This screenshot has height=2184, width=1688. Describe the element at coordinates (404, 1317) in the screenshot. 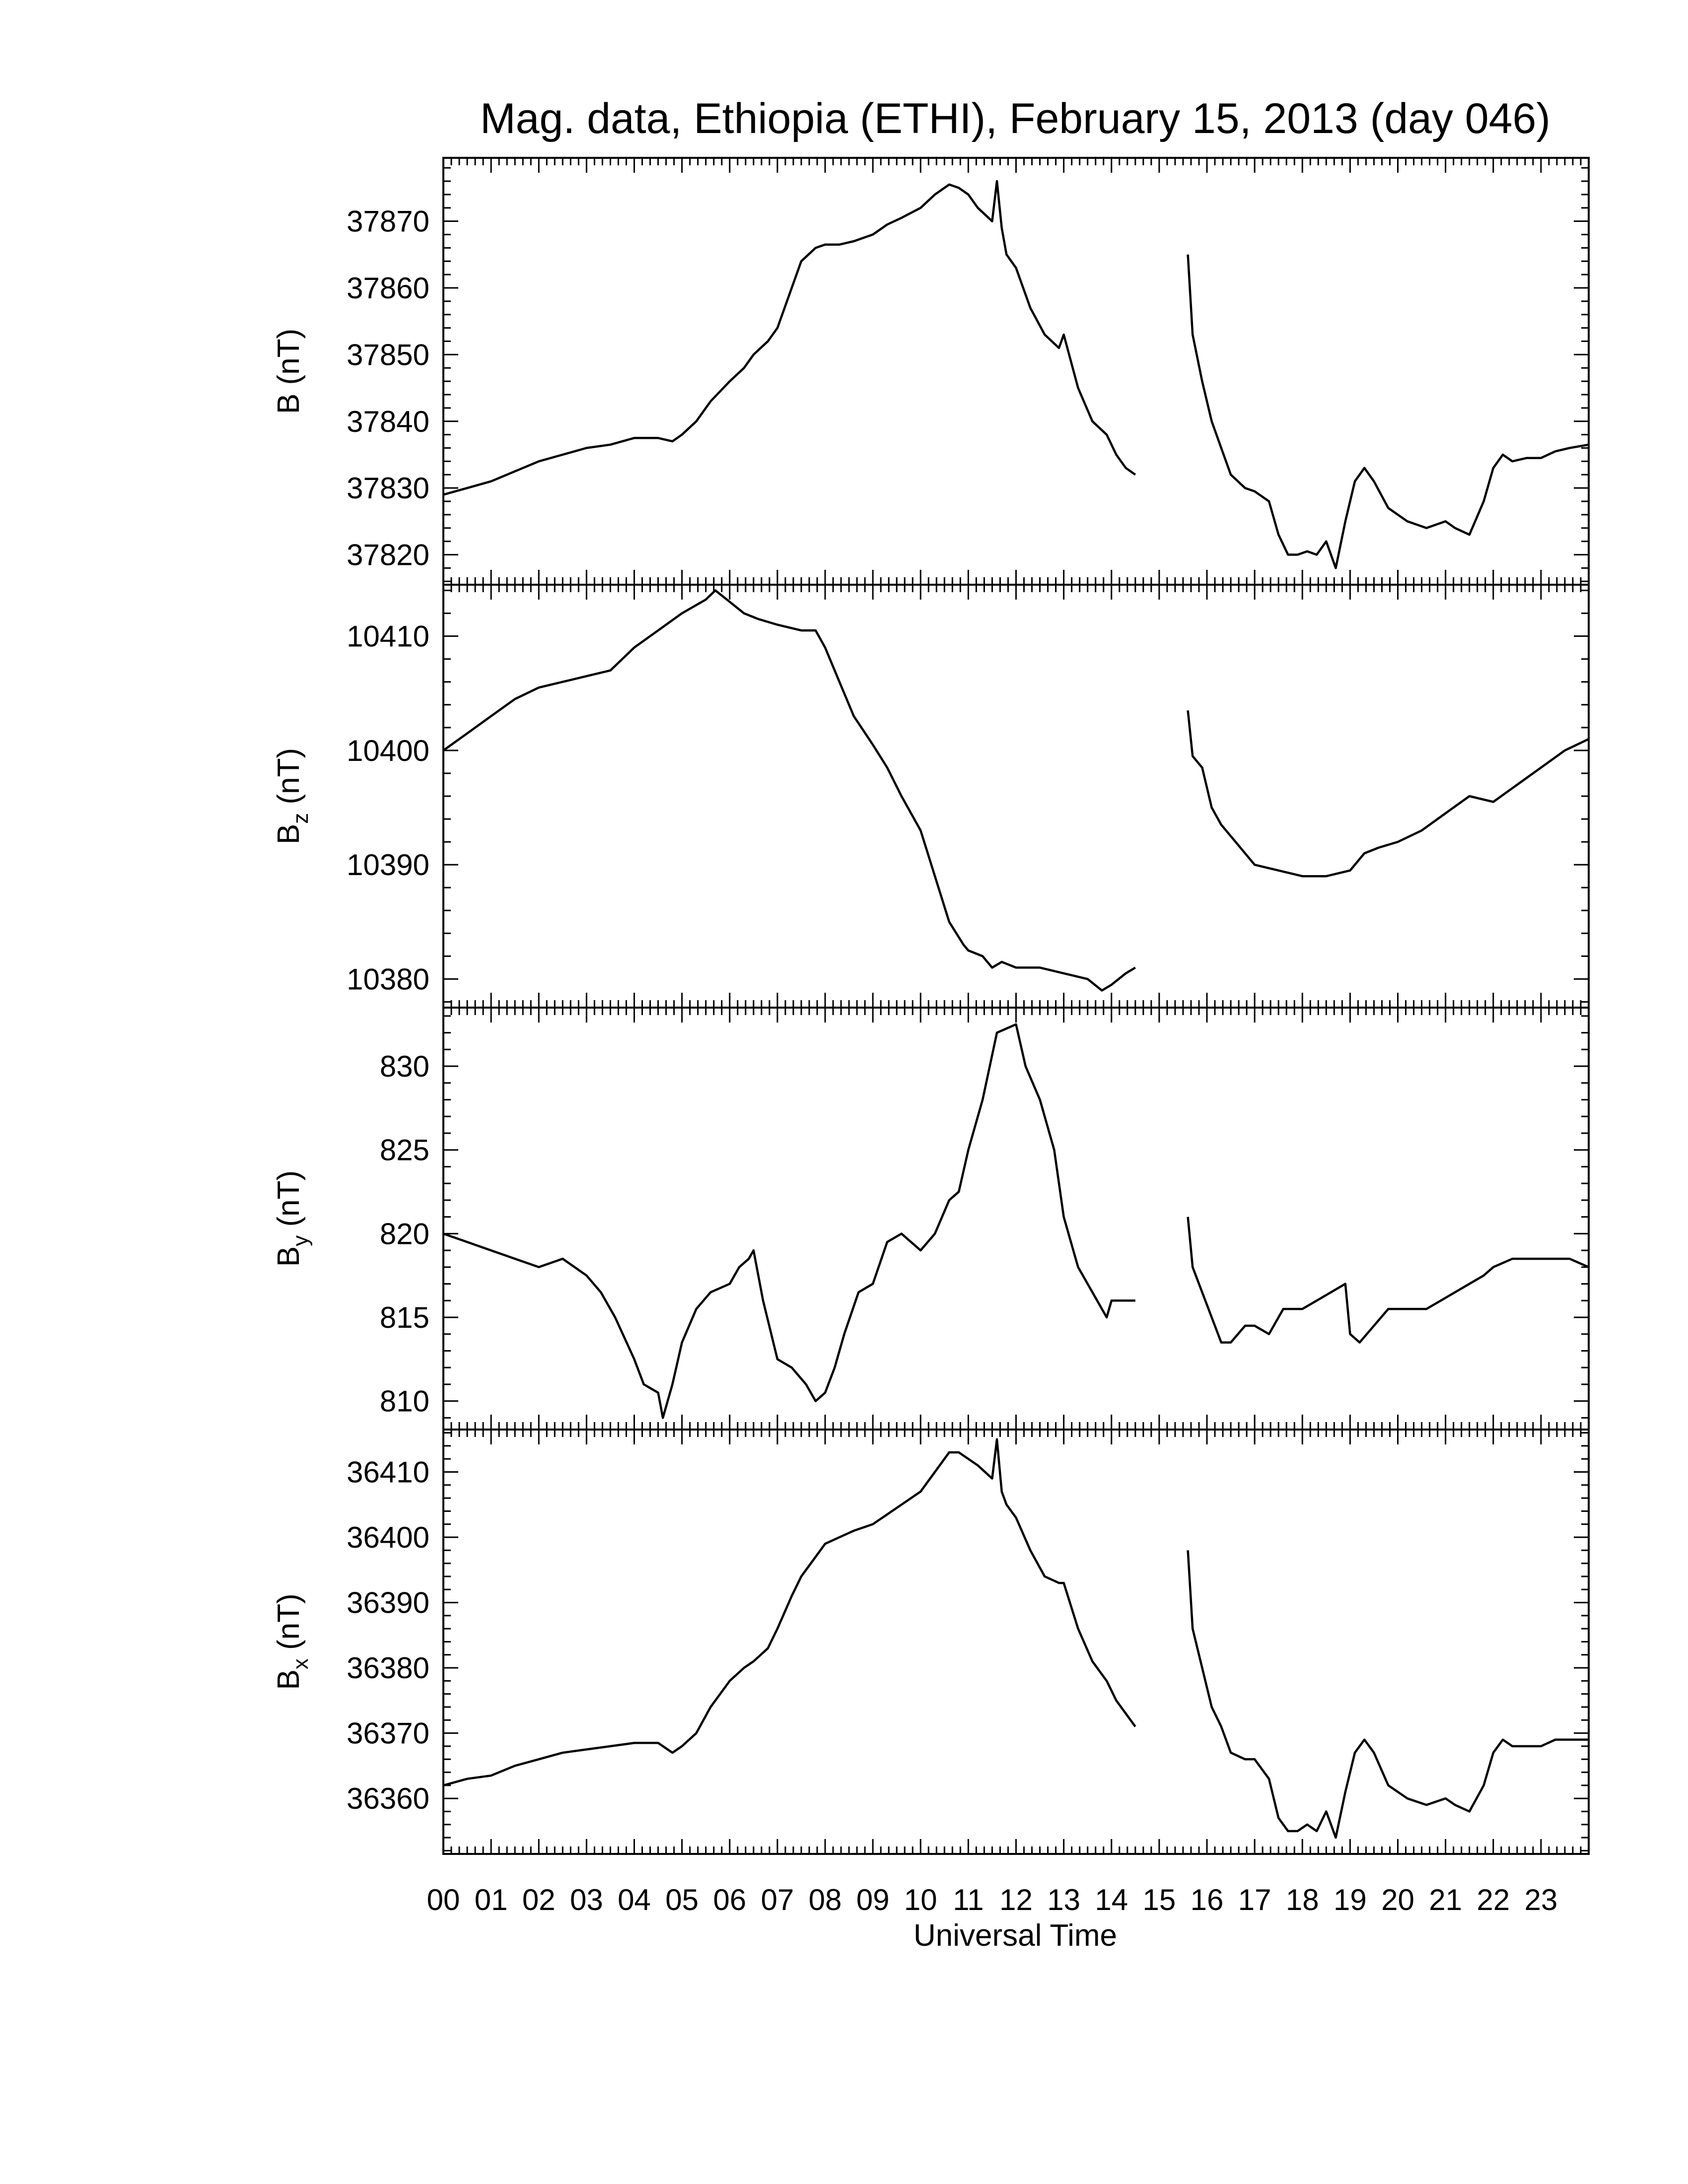

I see `y-tick-label: 815` at that location.